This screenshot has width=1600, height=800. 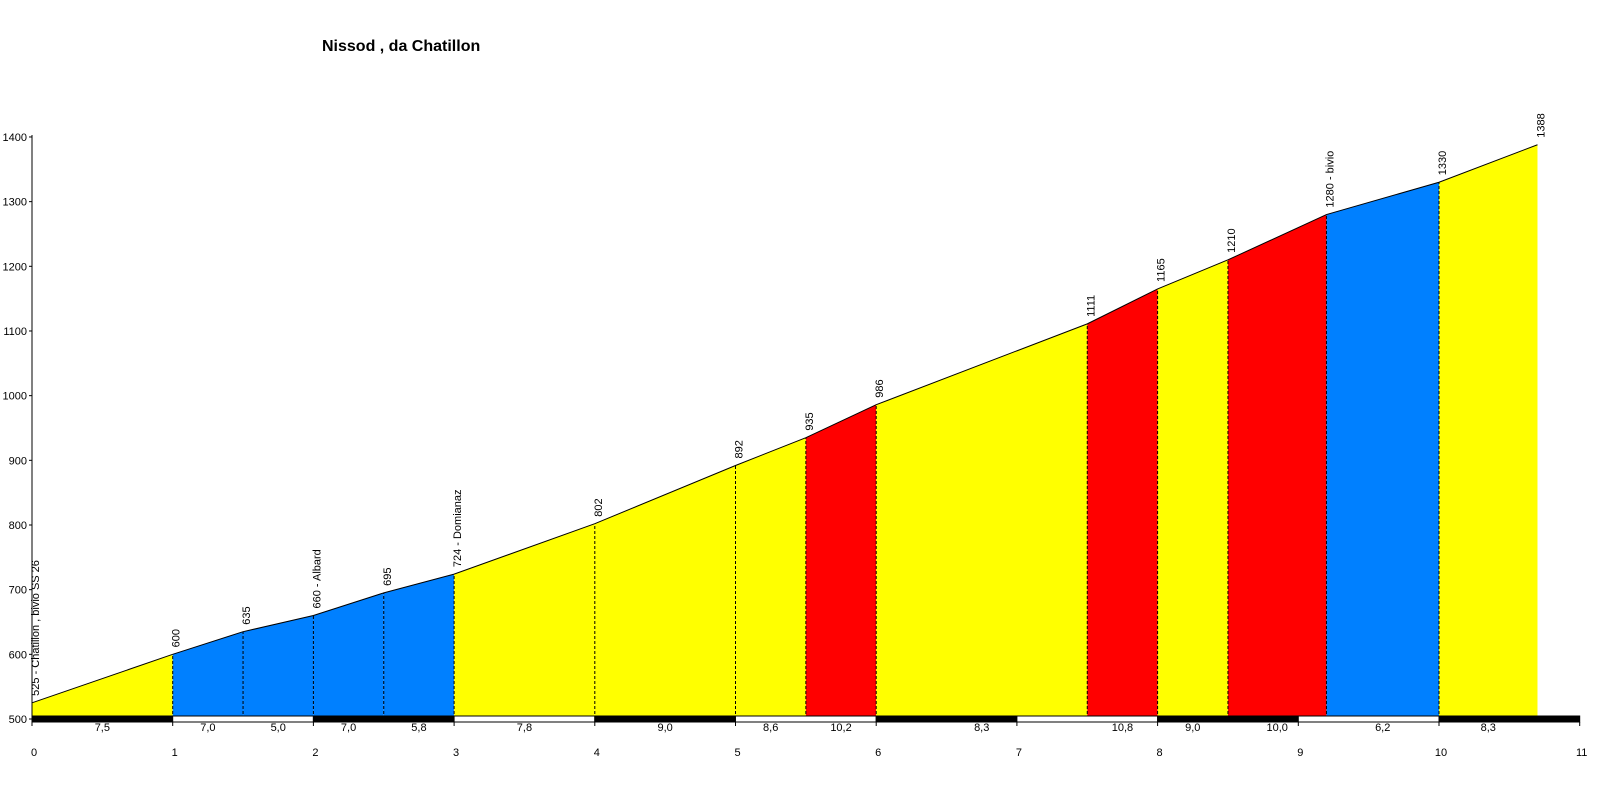 What do you see at coordinates (1581, 753) in the screenshot?
I see `x-tick-label-11: 11` at bounding box center [1581, 753].